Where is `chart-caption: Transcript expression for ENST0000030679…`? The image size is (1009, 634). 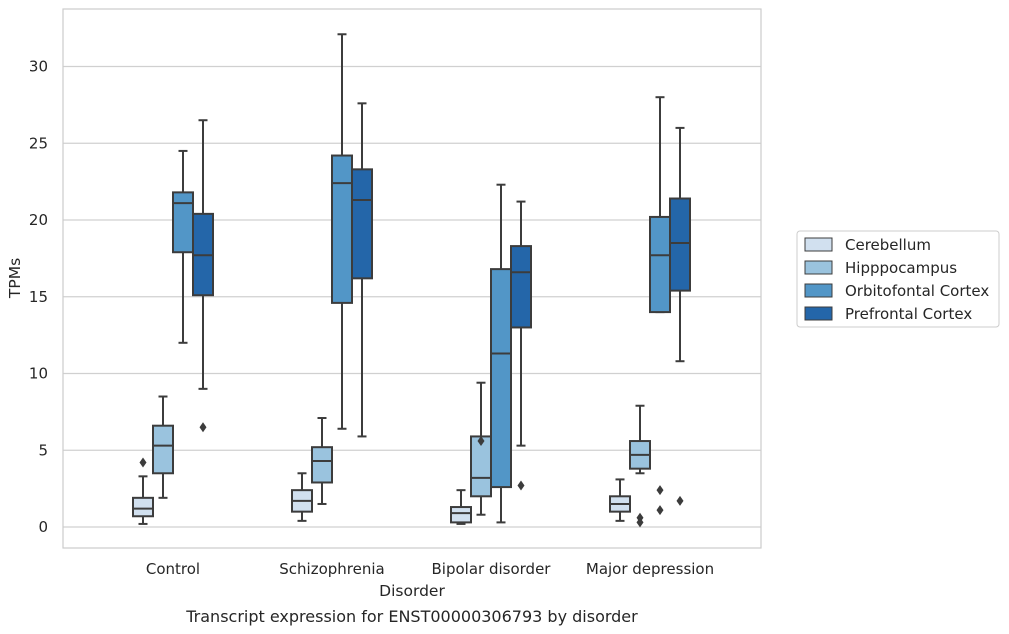 chart-caption: Transcript expression for ENST0000030679… is located at coordinates (411, 616).